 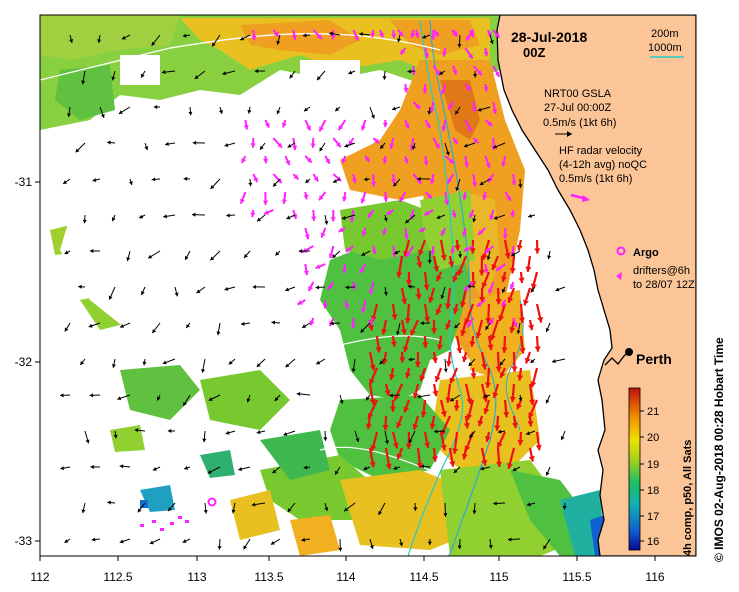 What do you see at coordinates (586, 198) in the screenshot?
I see `hf-arrowhead-icon` at bounding box center [586, 198].